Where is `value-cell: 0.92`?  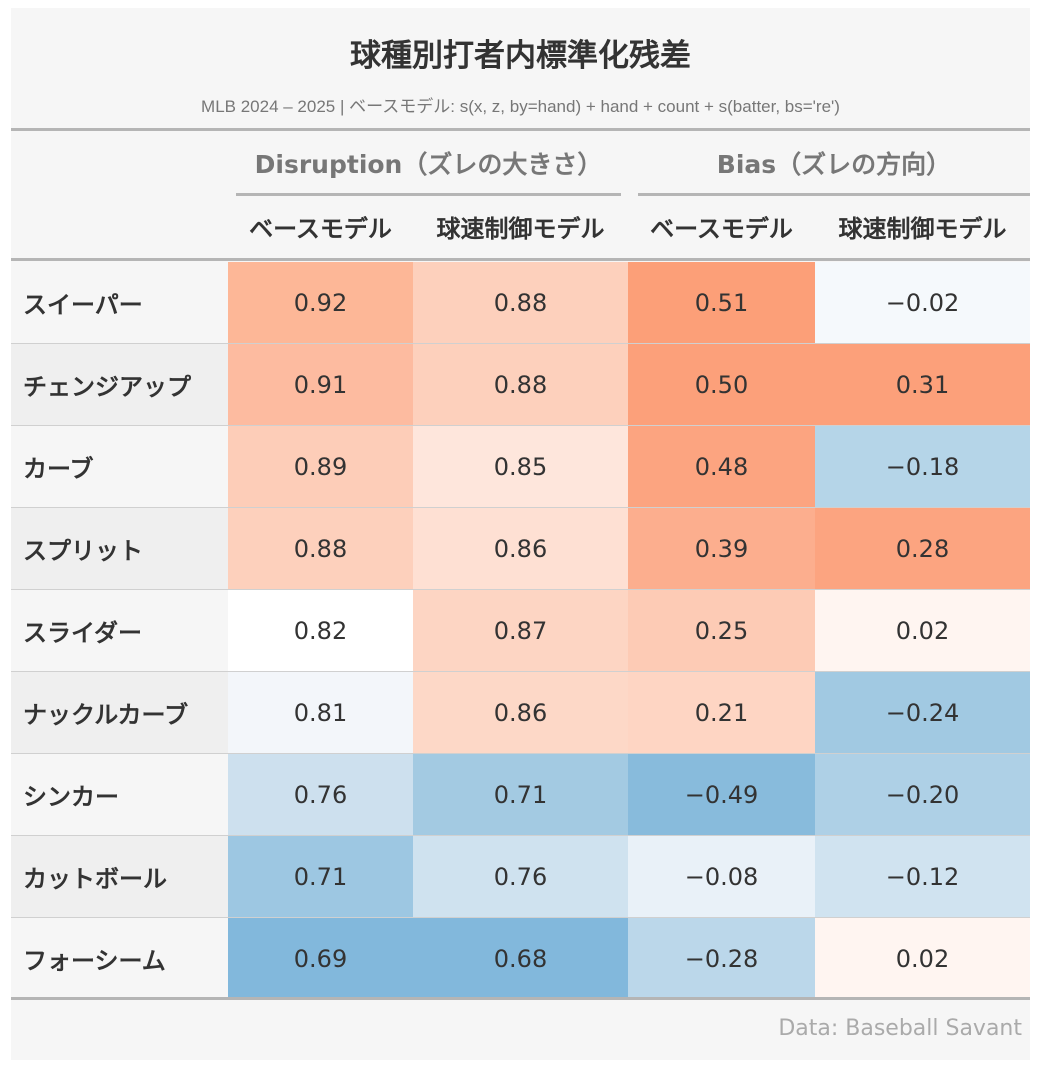
value-cell: 0.92 is located at coordinates (320, 303).